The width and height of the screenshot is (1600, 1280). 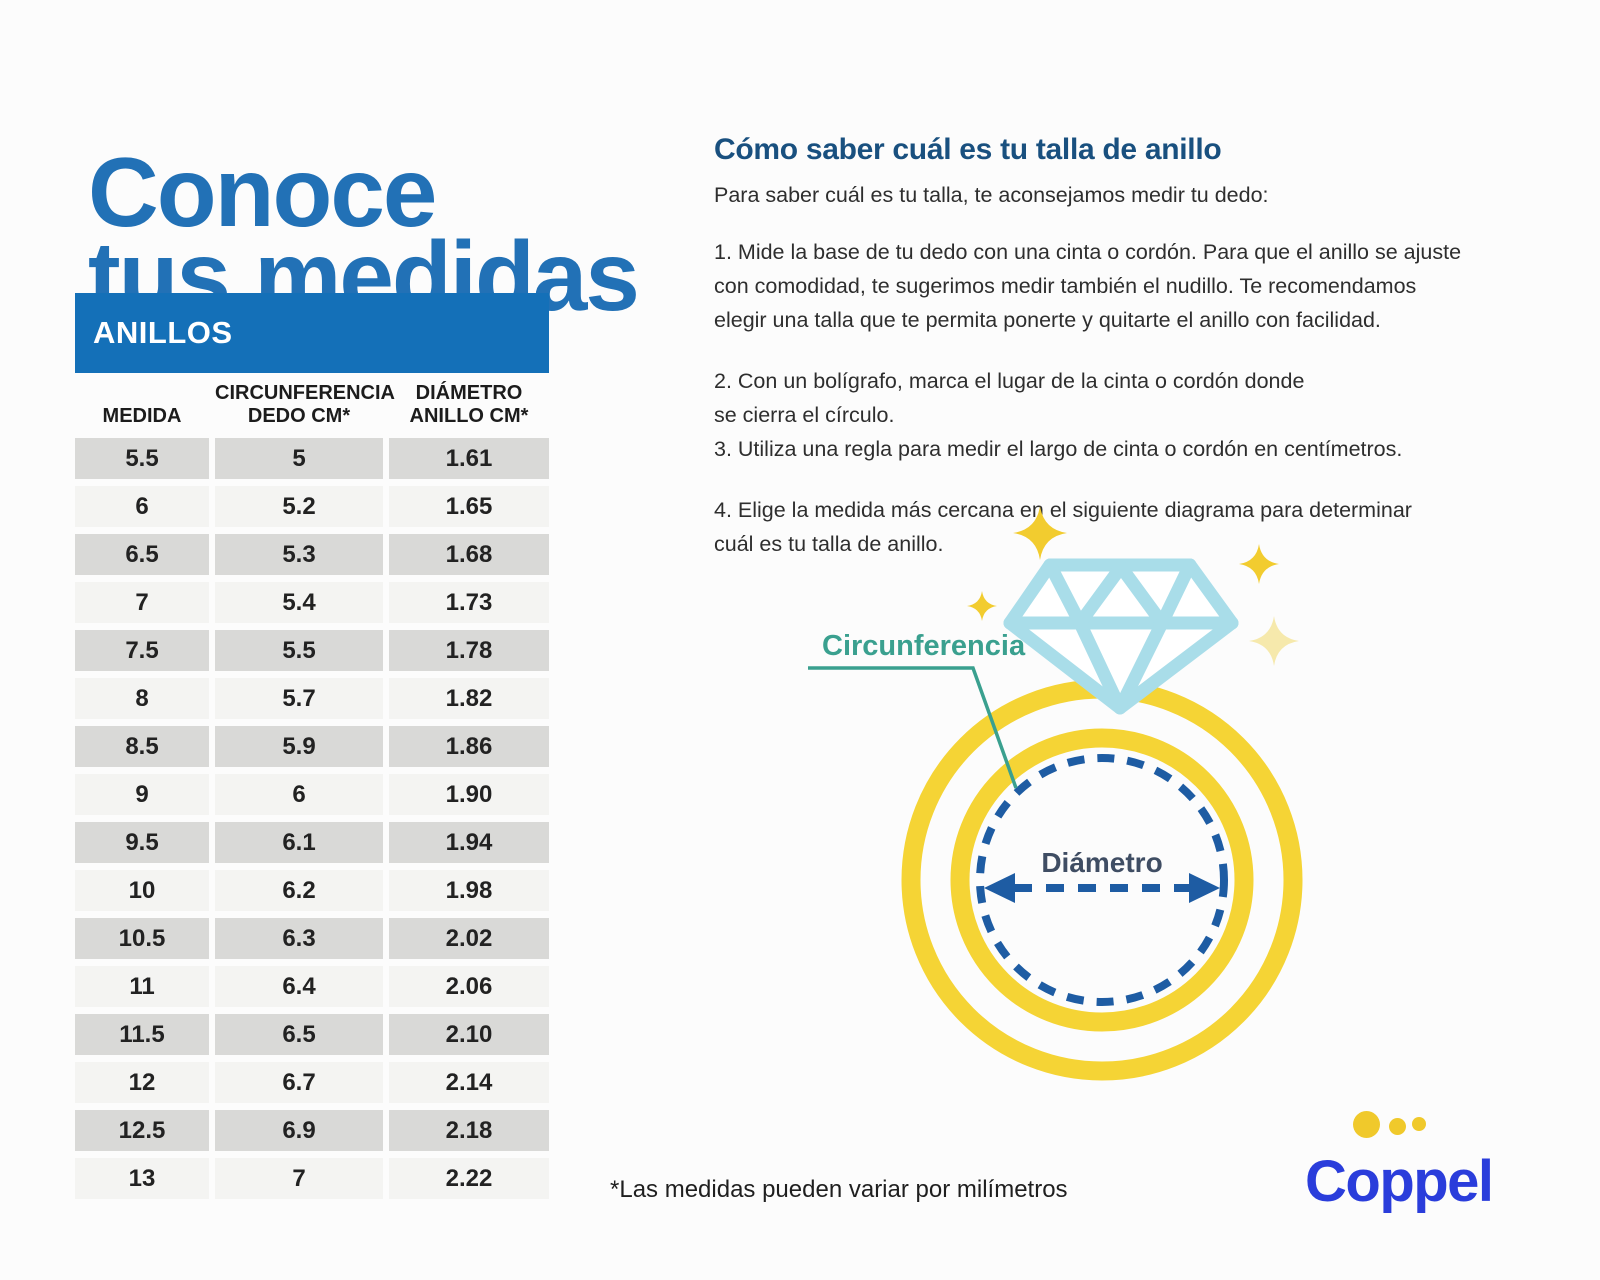 I want to click on table-row: 12.5 6.9 2.18, so click(x=312, y=1130).